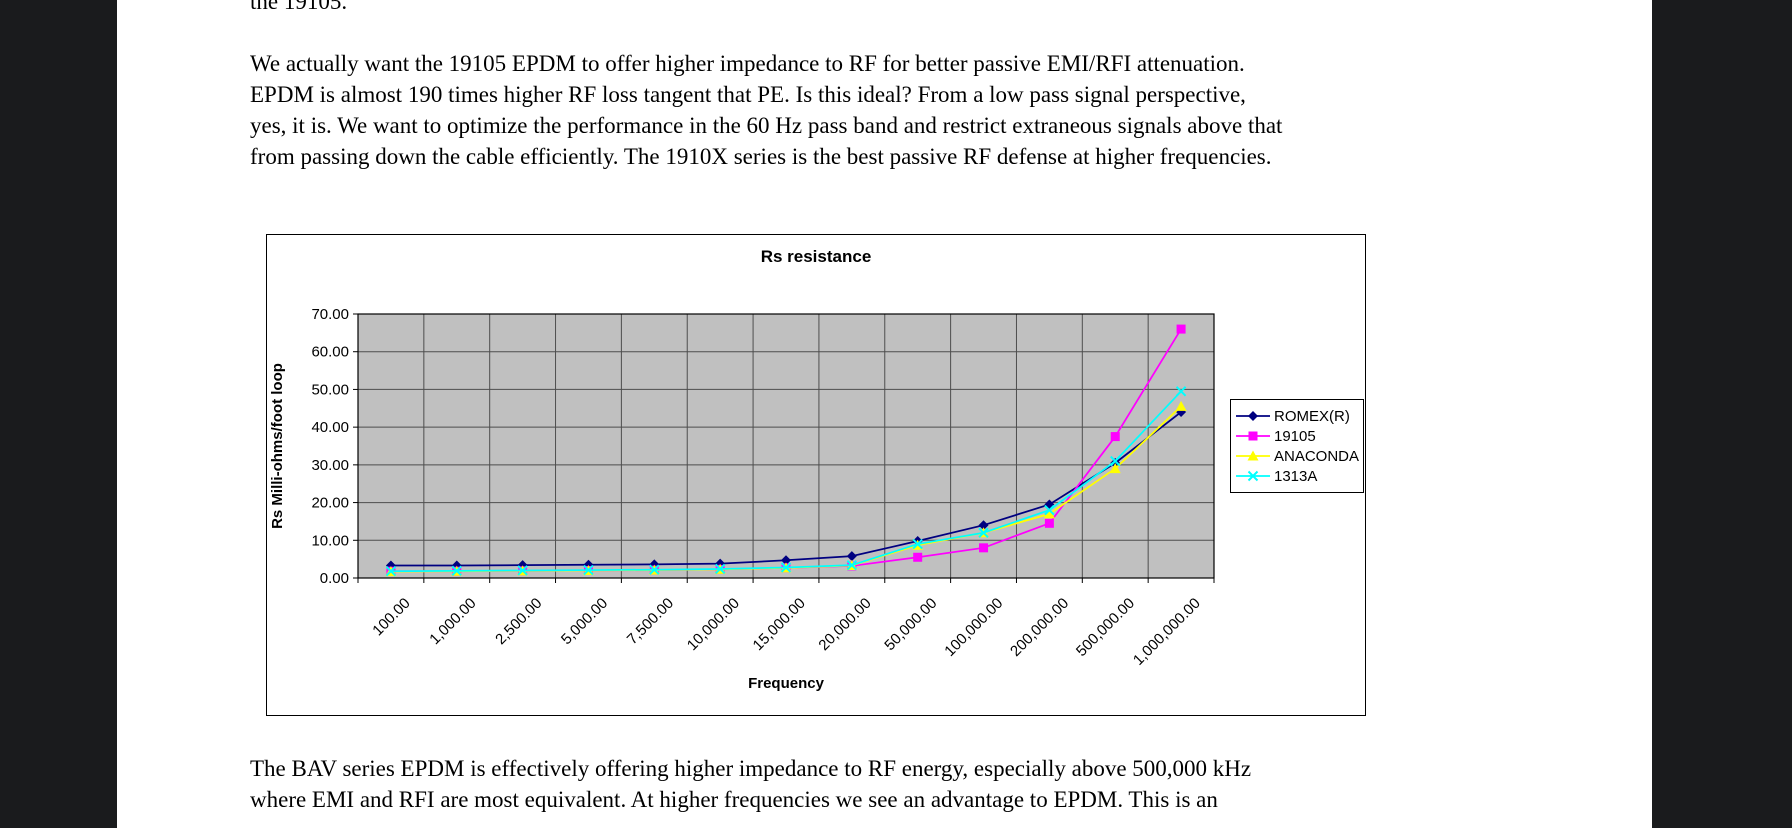 The image size is (1792, 828). I want to click on legend-label: ROMEX(R), so click(1312, 416).